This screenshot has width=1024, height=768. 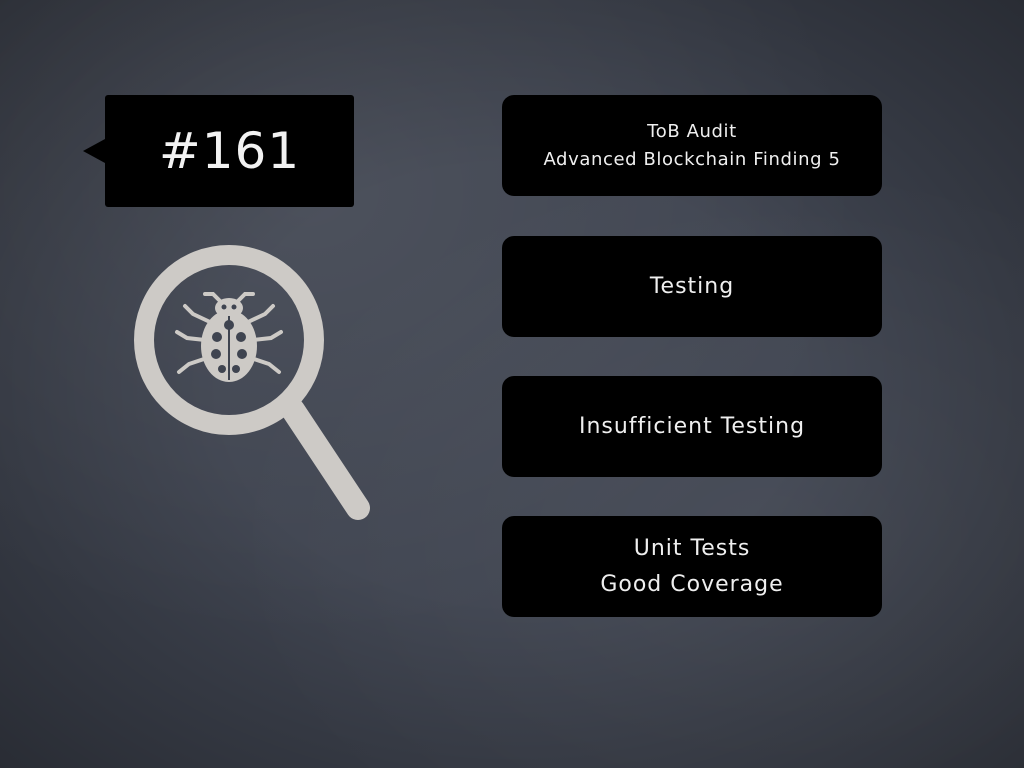 What do you see at coordinates (252, 382) in the screenshot?
I see `magnifier-bug-icon` at bounding box center [252, 382].